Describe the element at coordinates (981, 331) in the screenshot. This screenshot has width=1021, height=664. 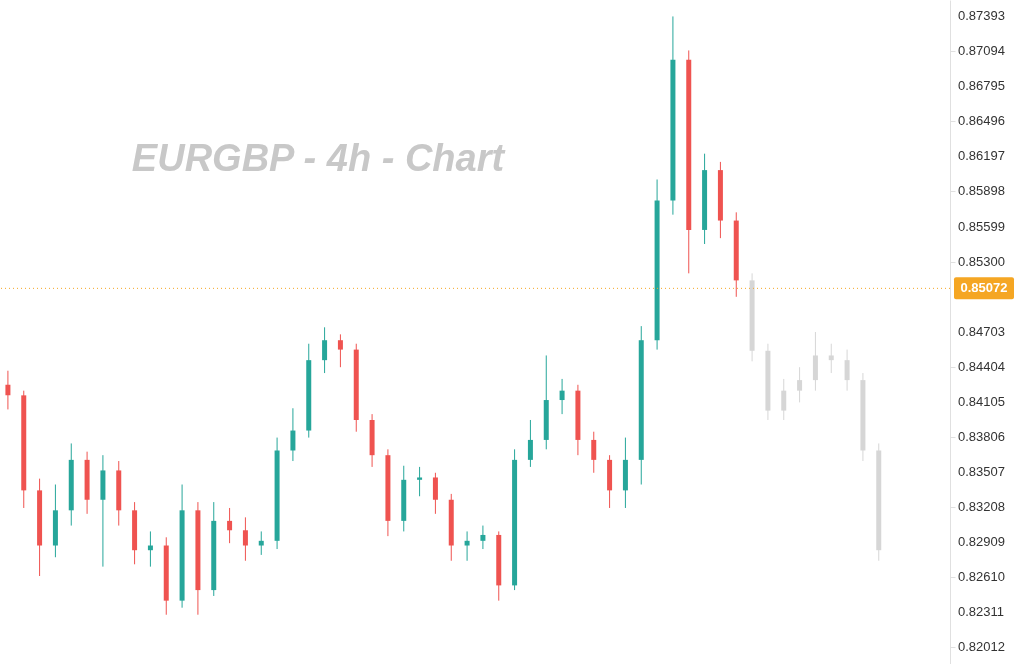
I see `y-tick-label: 0.84703` at that location.